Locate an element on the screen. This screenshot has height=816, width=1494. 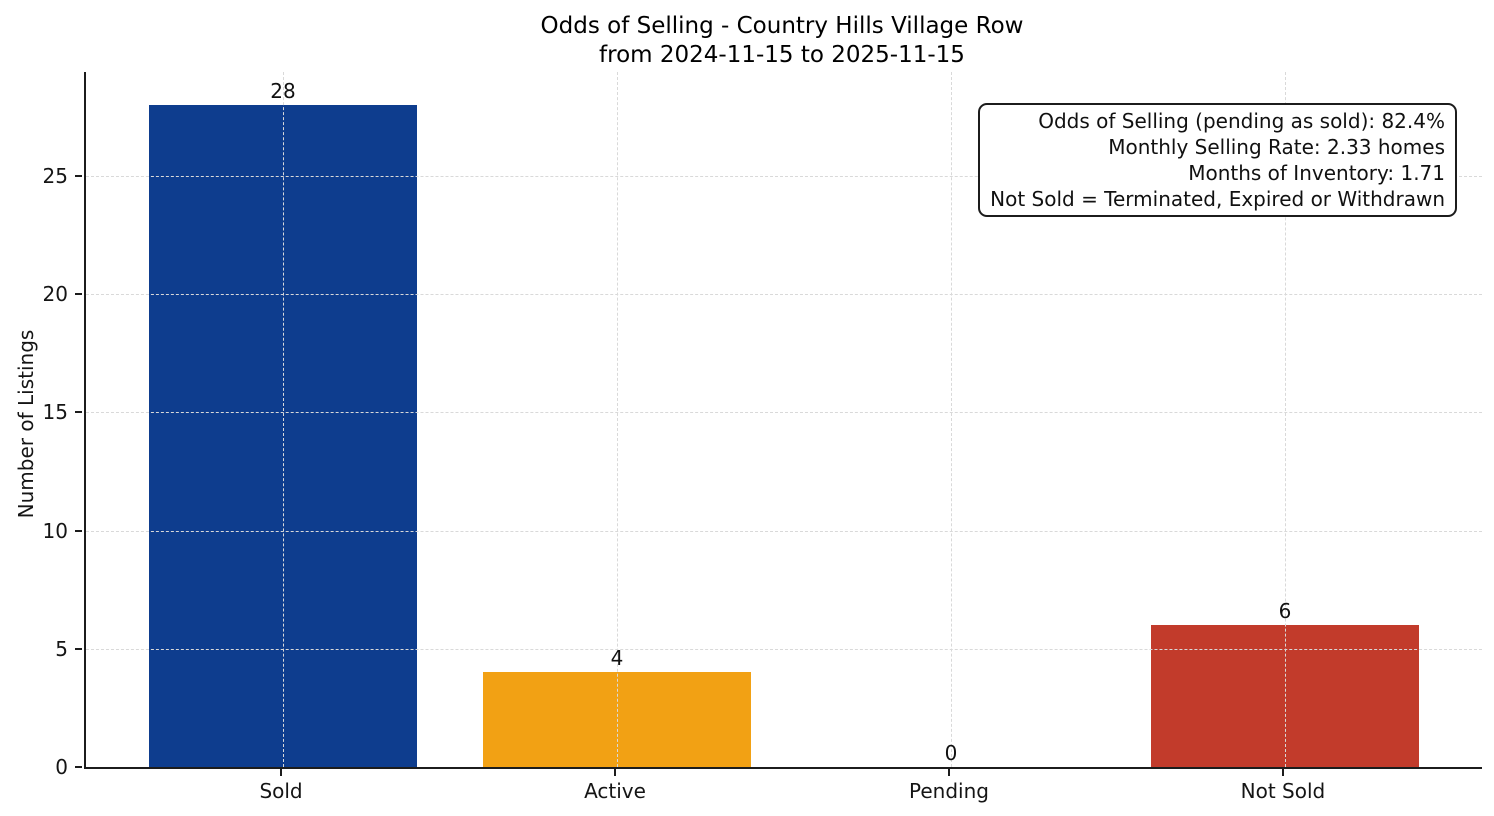
x-tick-label-pending: Pending is located at coordinates (949, 791).